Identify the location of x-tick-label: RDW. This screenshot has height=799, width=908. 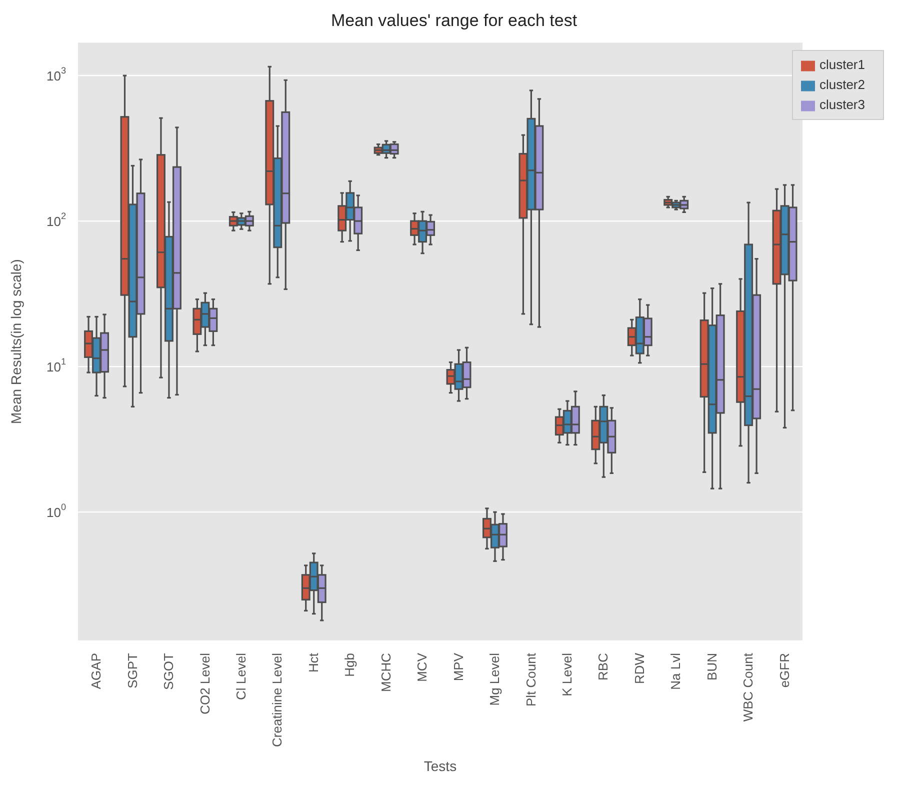
(639, 668).